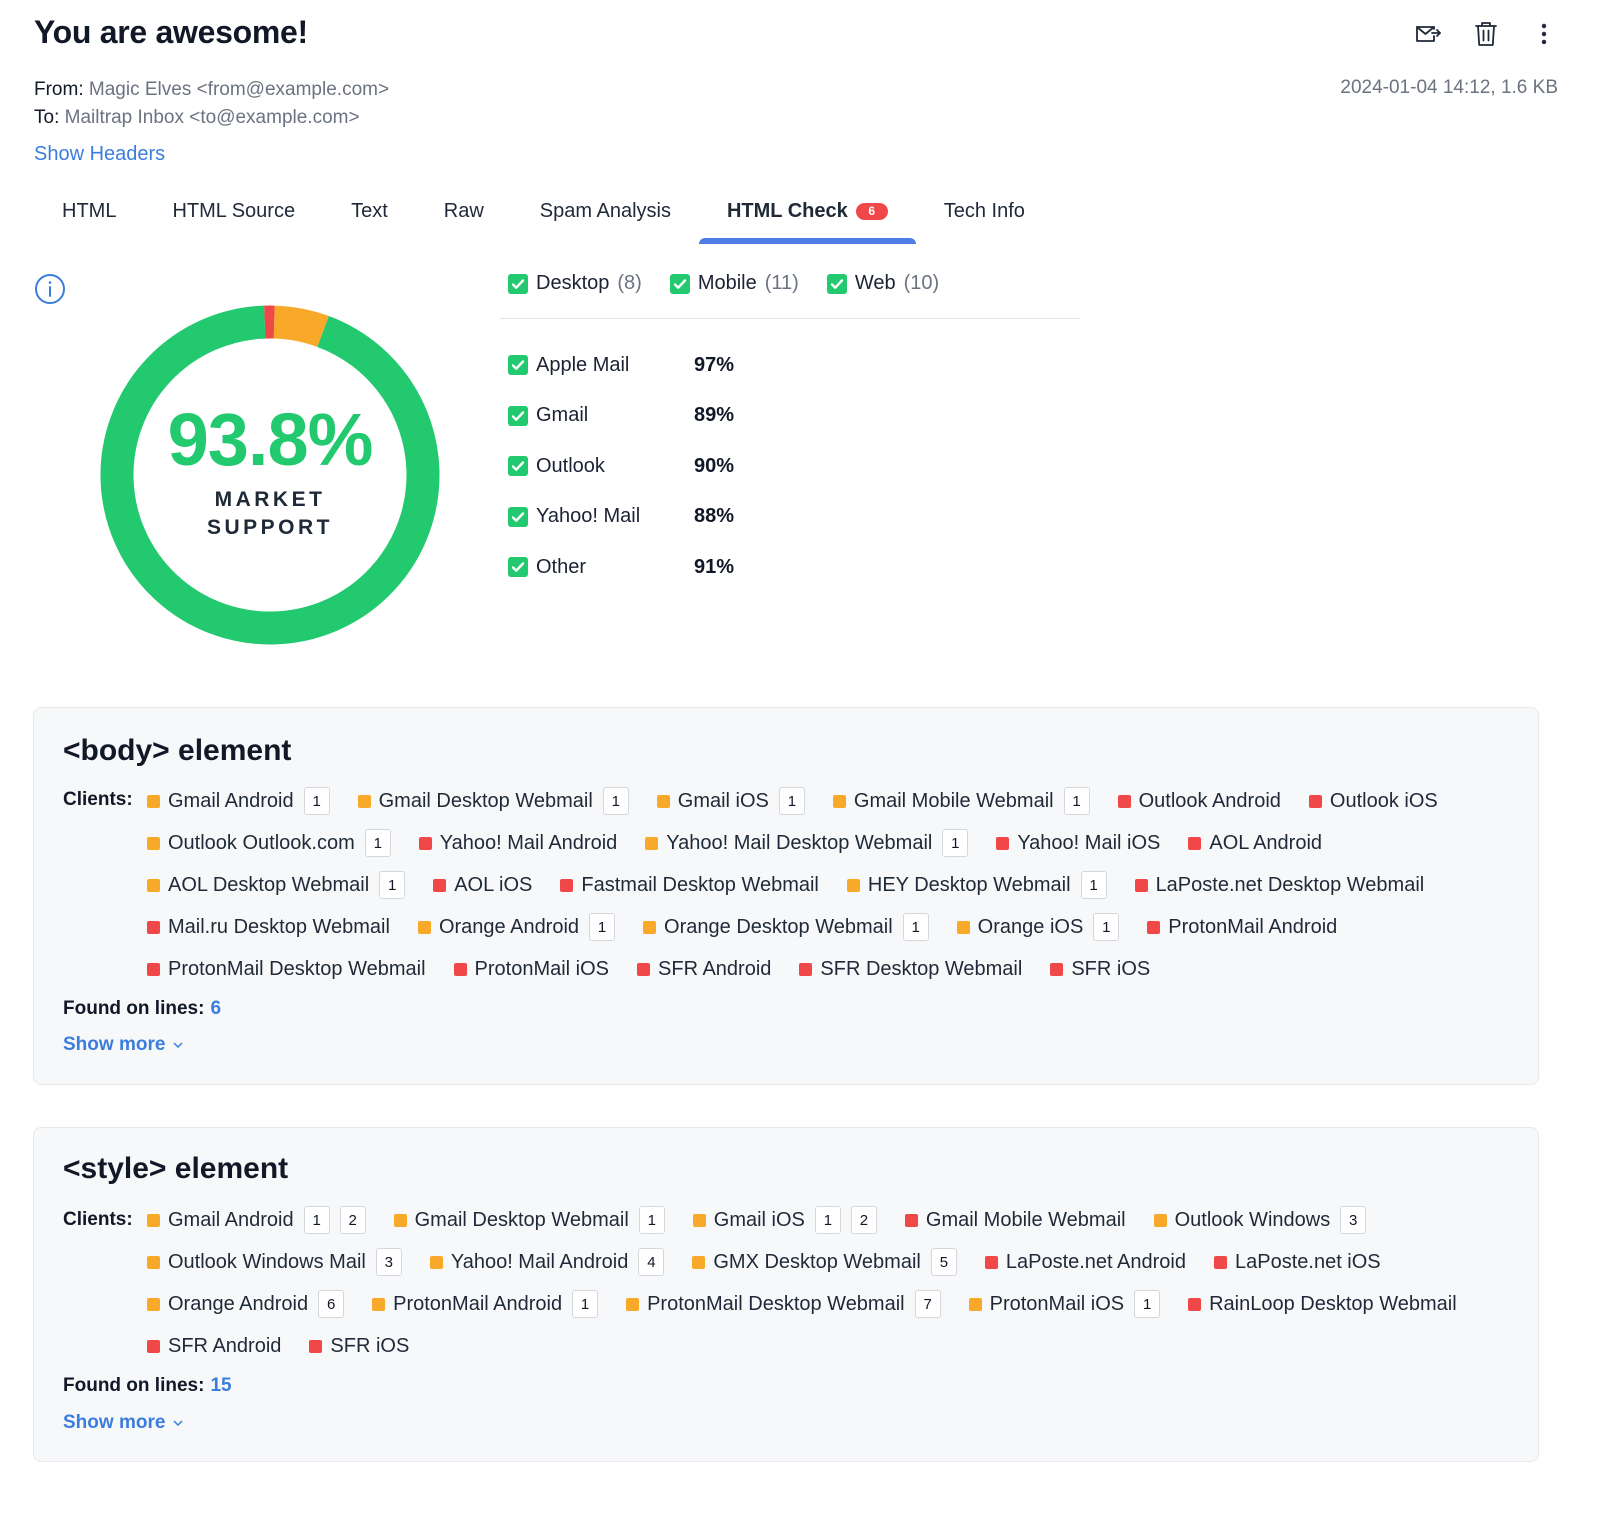 The height and width of the screenshot is (1517, 1600). I want to click on client-chip-name: Gmail Mobile Webmail, so click(953, 800).